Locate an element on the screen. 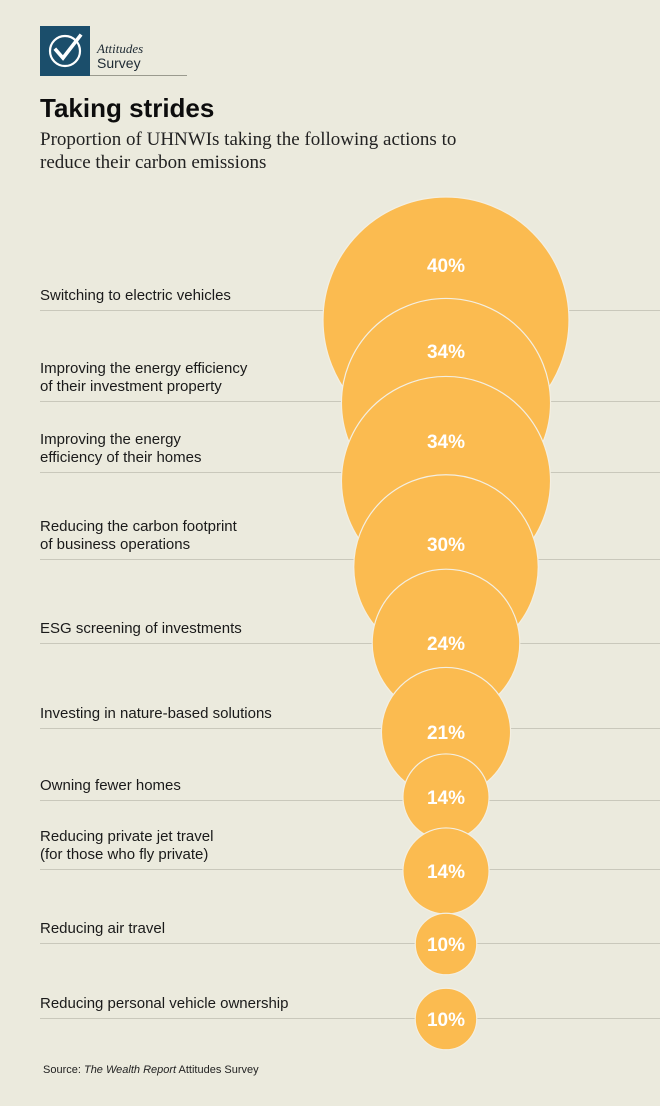  logo-underline is located at coordinates (138, 75).